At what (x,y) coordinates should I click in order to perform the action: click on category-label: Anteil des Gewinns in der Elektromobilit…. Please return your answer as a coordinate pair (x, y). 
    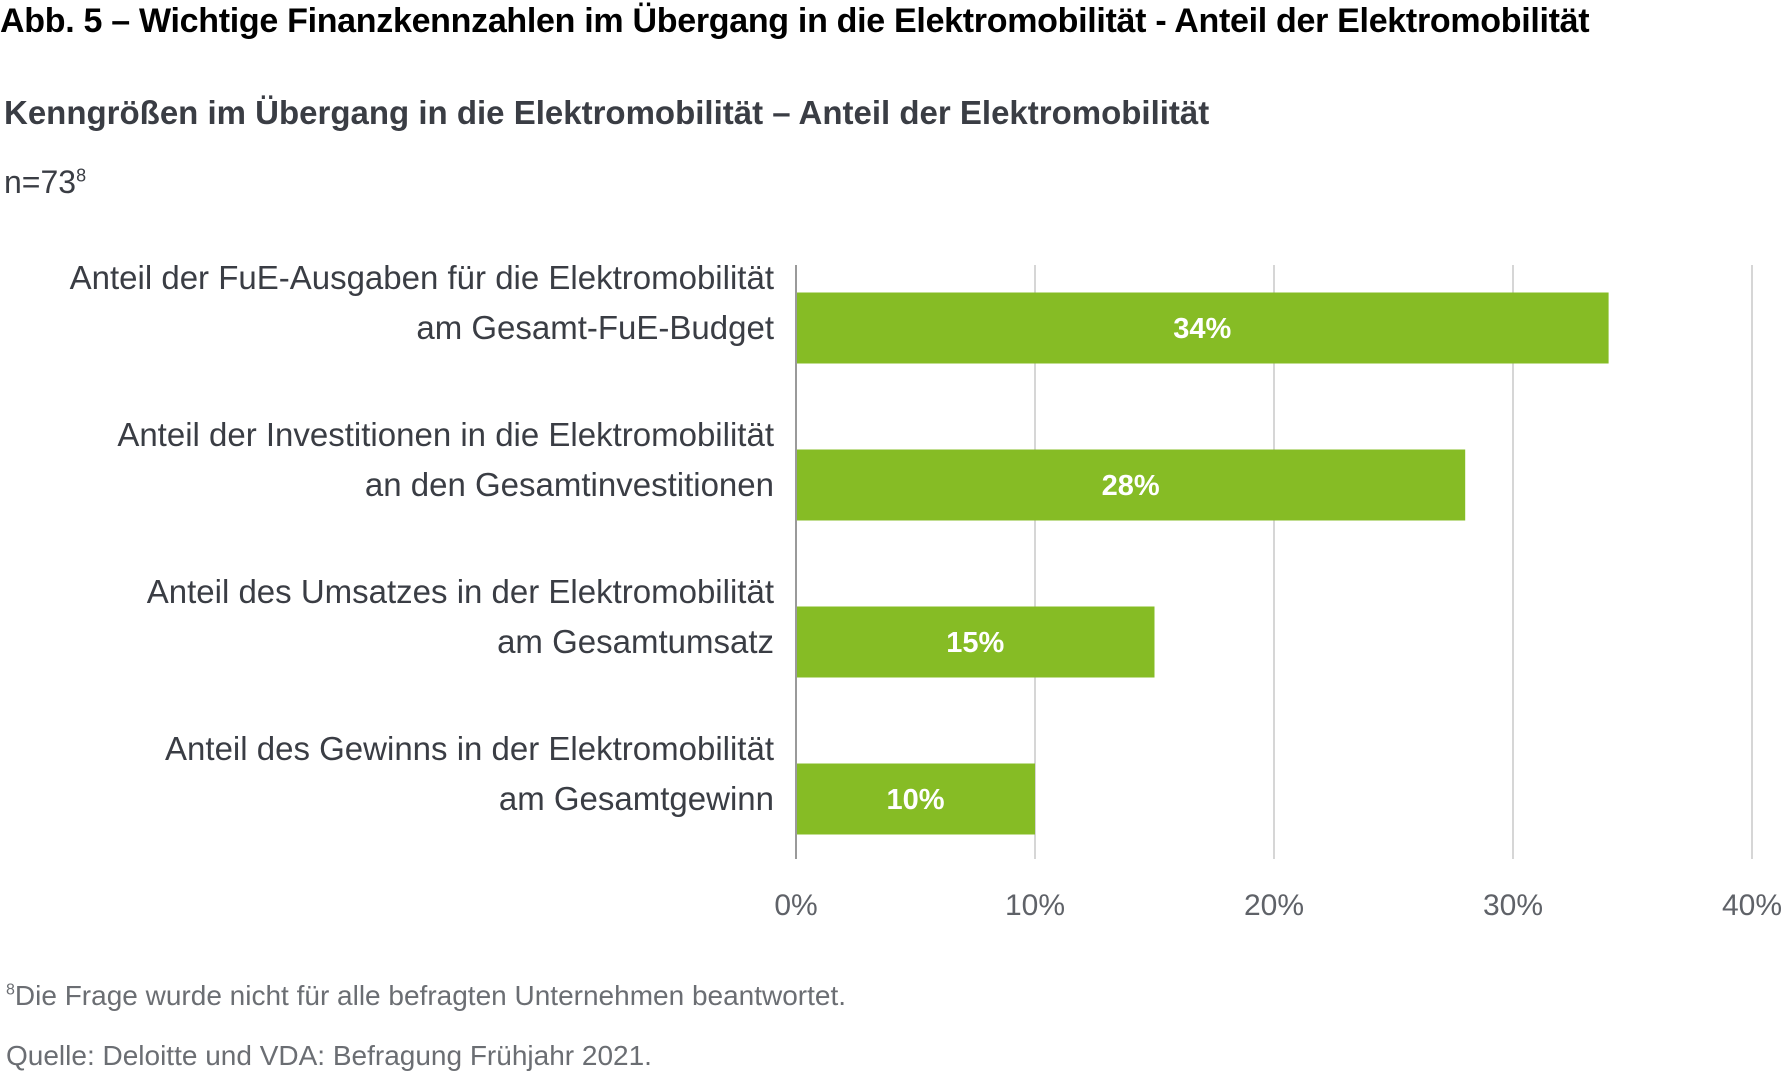
    Looking at the image, I should click on (469, 774).